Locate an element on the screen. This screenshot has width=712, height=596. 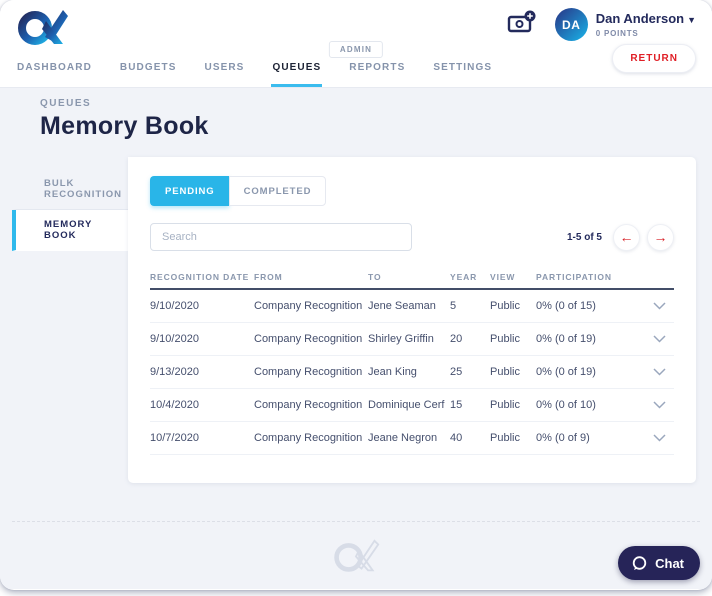
nav-item-dashboard: DASHBOARD is located at coordinates (54, 74).